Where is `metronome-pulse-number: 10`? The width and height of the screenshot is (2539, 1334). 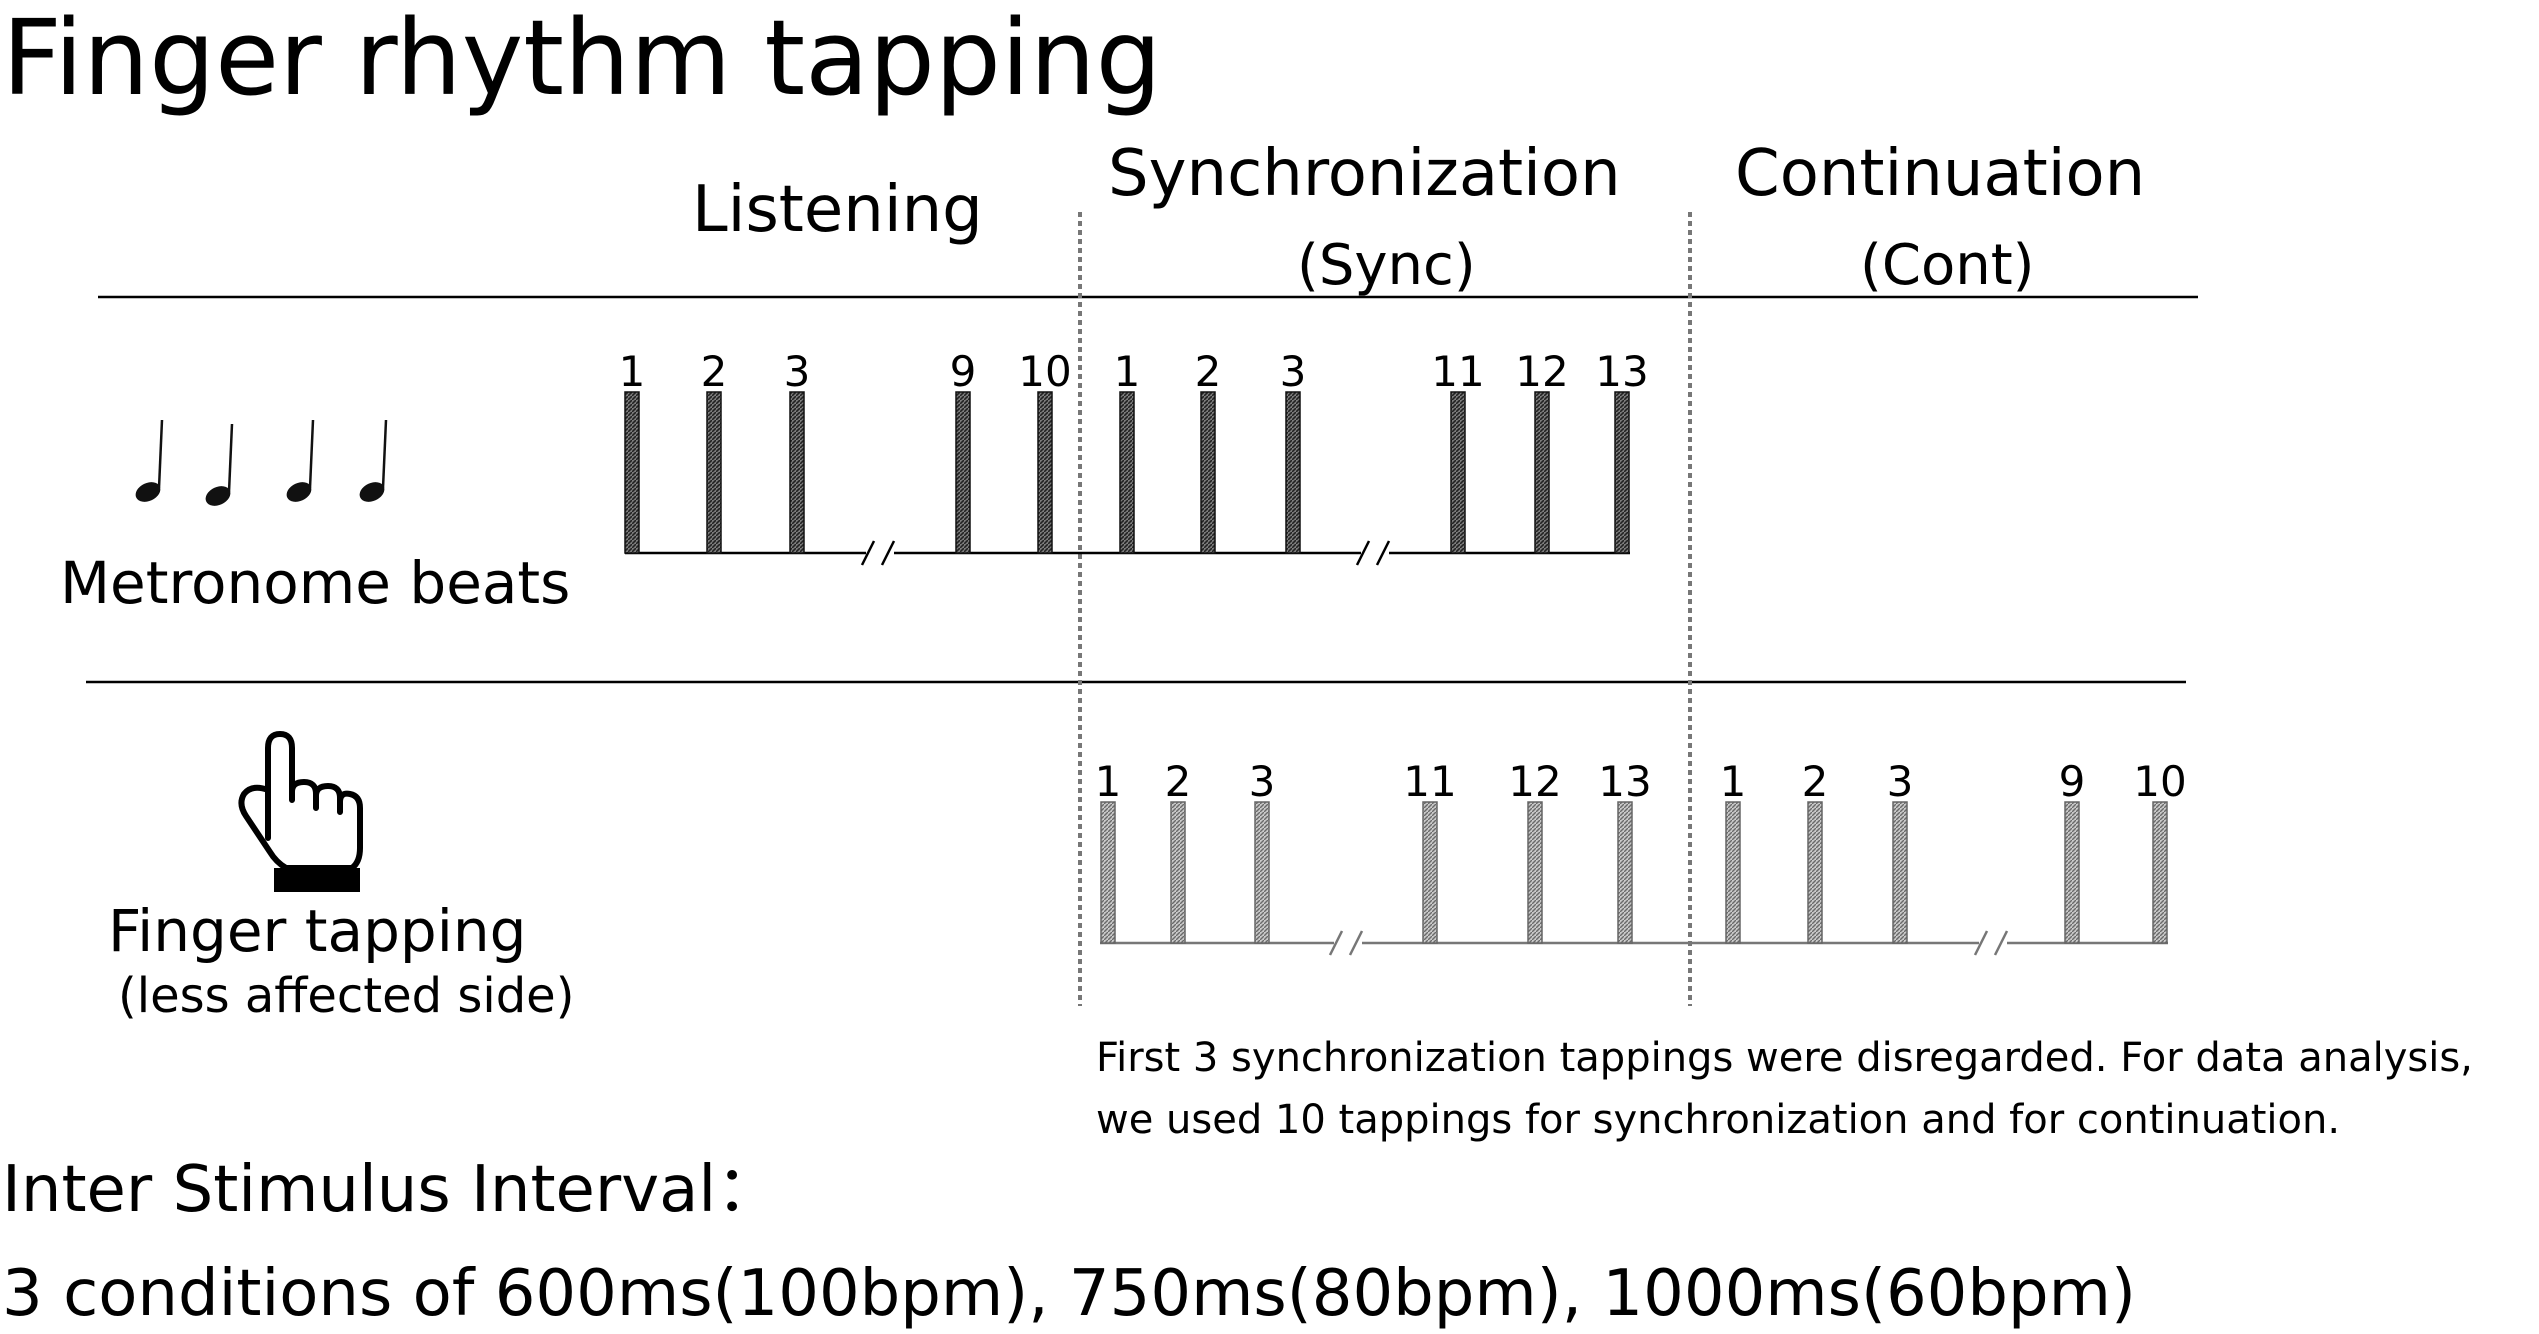
metronome-pulse-number: 10 is located at coordinates (1044, 371).